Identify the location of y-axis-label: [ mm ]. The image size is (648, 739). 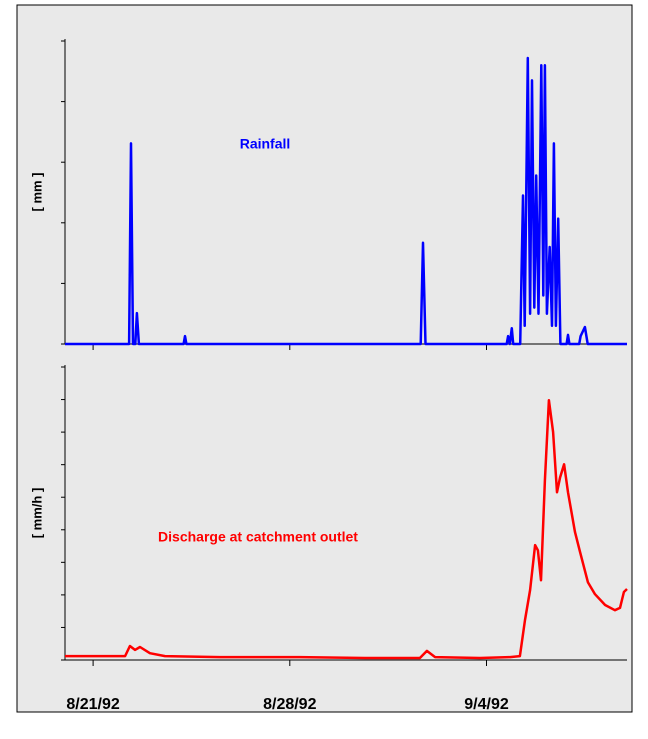
(36, 192).